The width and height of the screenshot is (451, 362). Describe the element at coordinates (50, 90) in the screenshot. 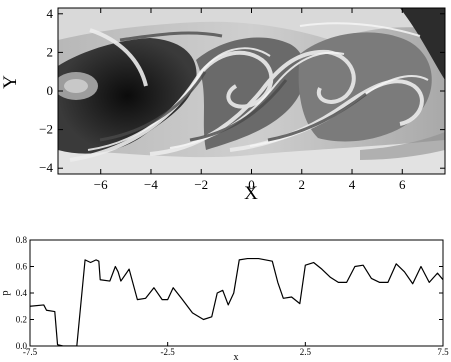

I see `field-y-tick-label: 0` at that location.